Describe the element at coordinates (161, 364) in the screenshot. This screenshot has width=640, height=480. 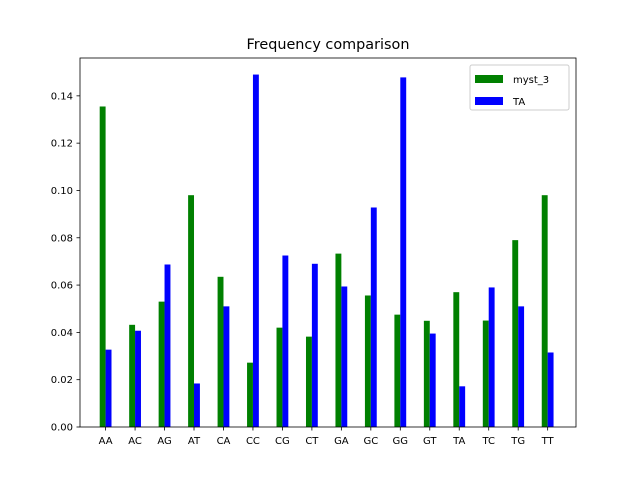
I see `bar-myst_3-AG` at that location.